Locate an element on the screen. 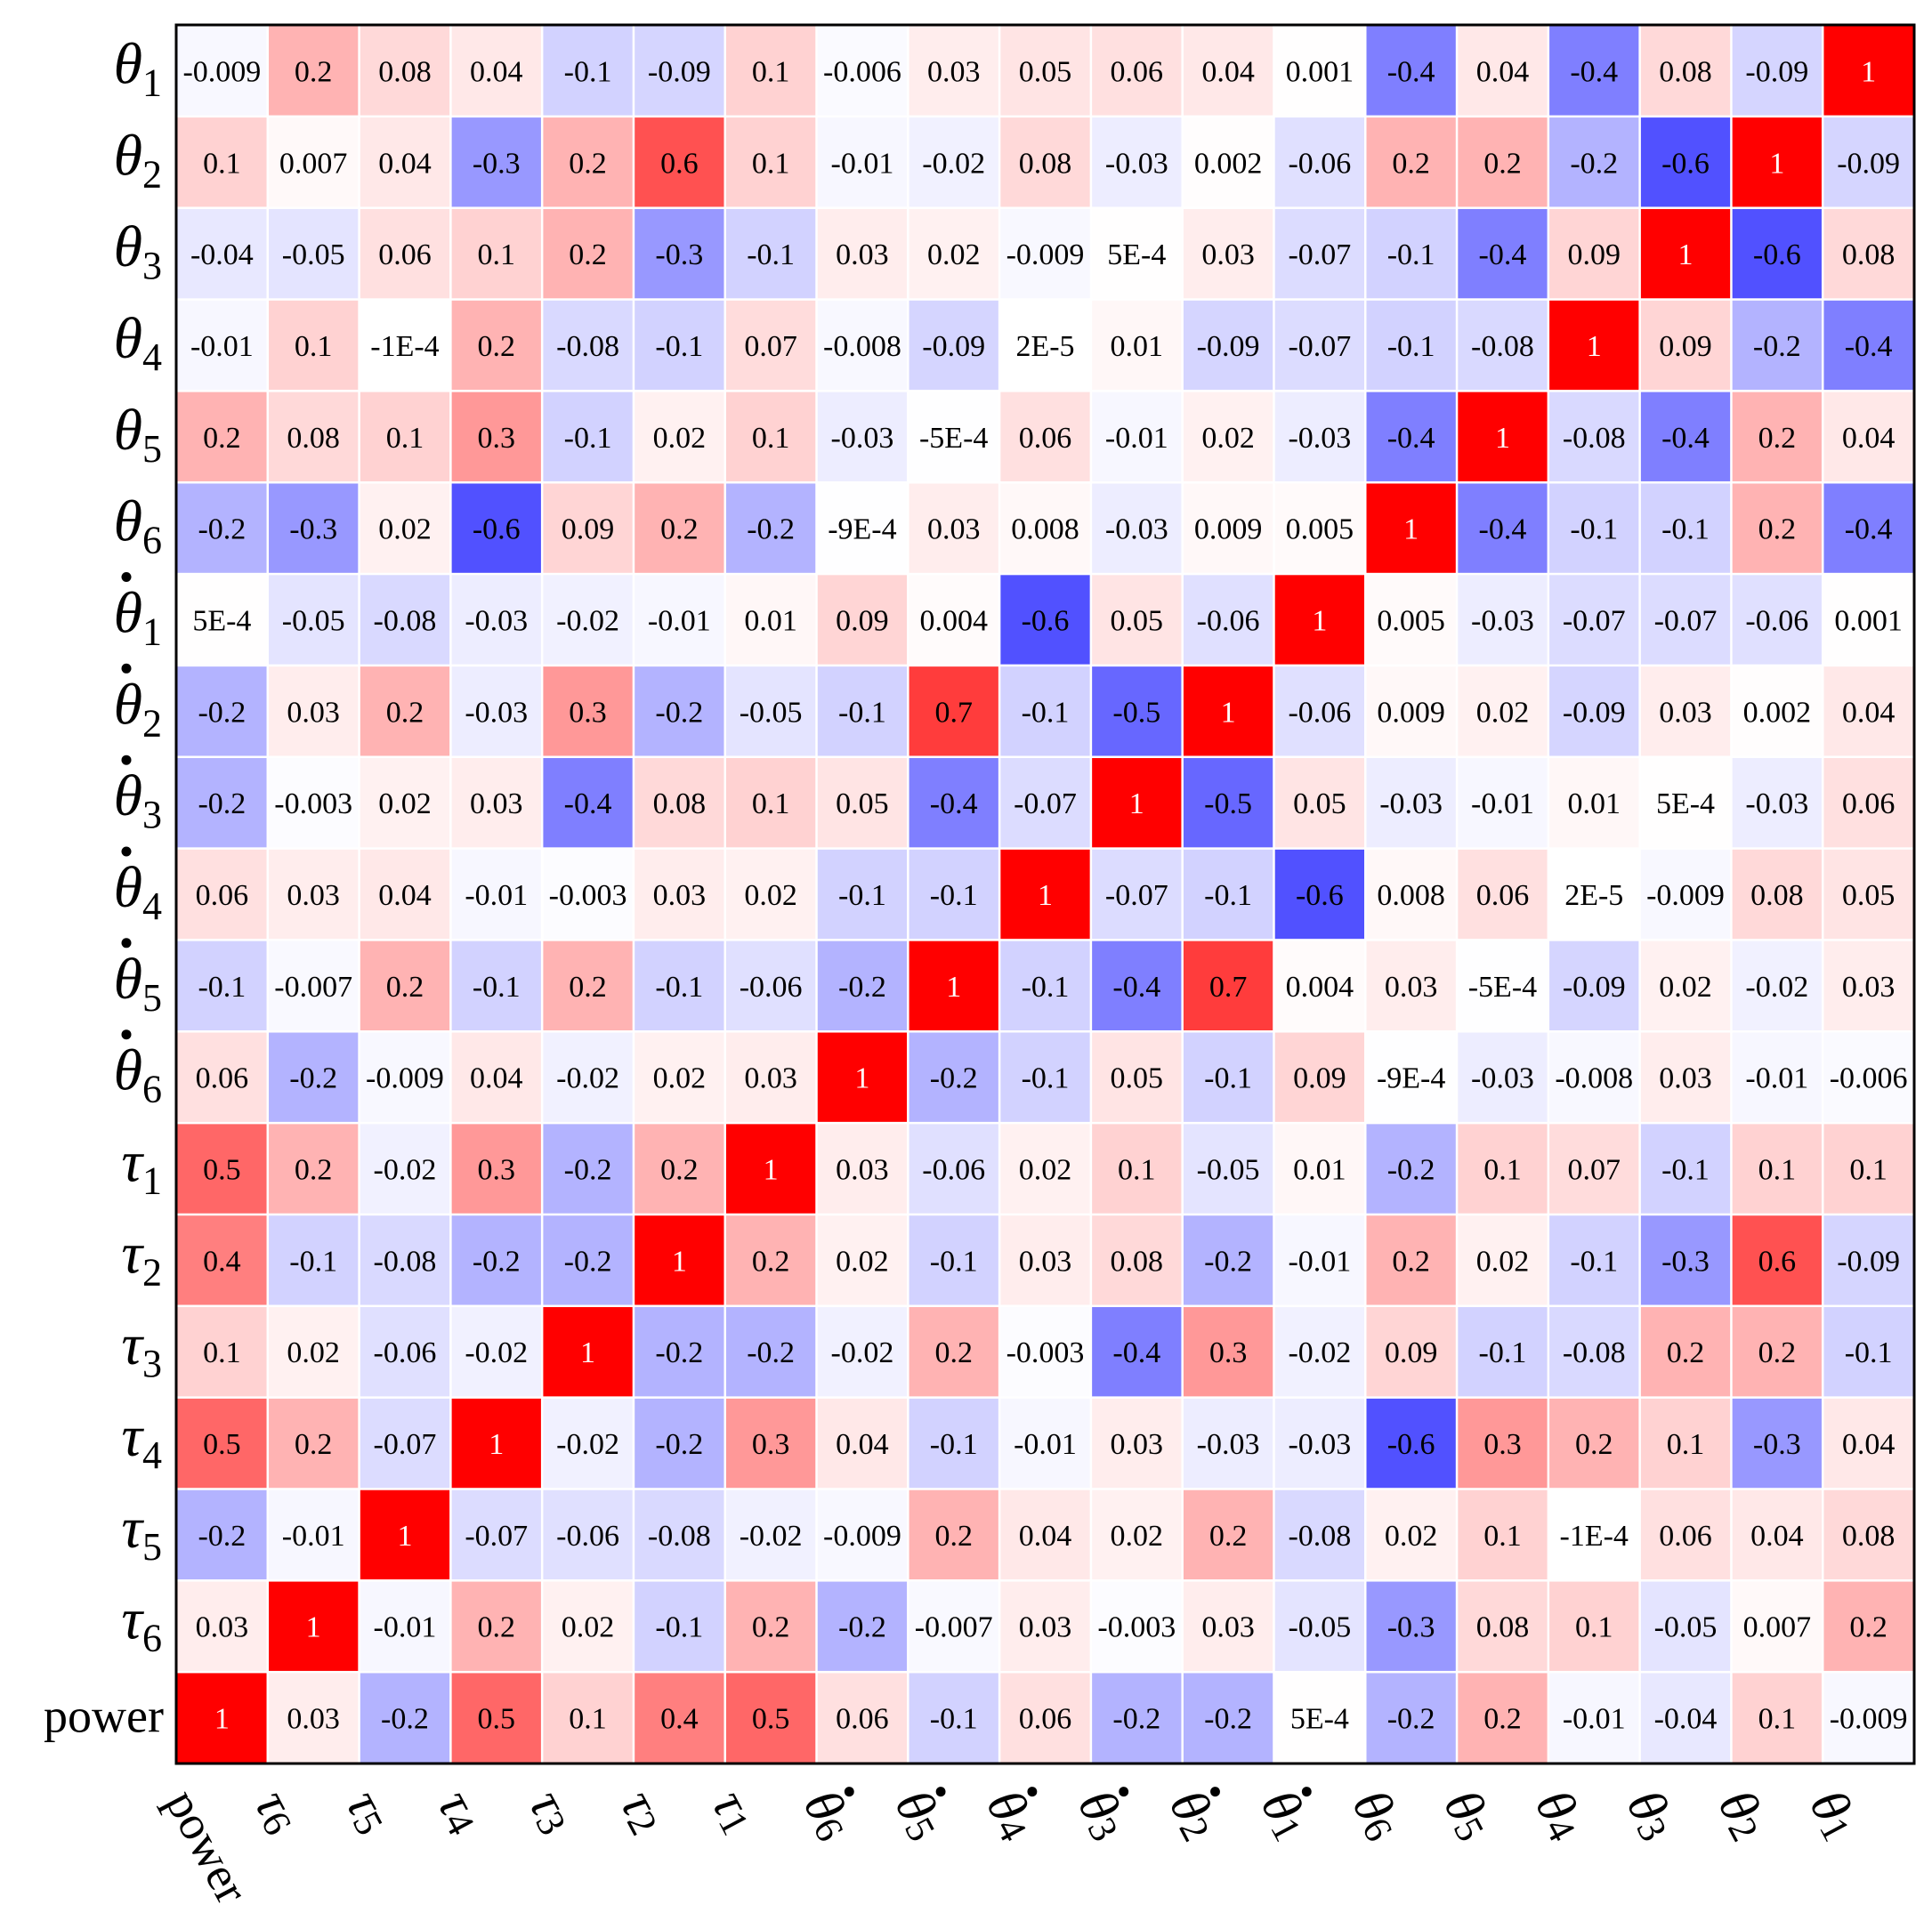 The image size is (1932, 1913). heatmap-cell-r14-c13 is located at coordinates (1319, 1260).